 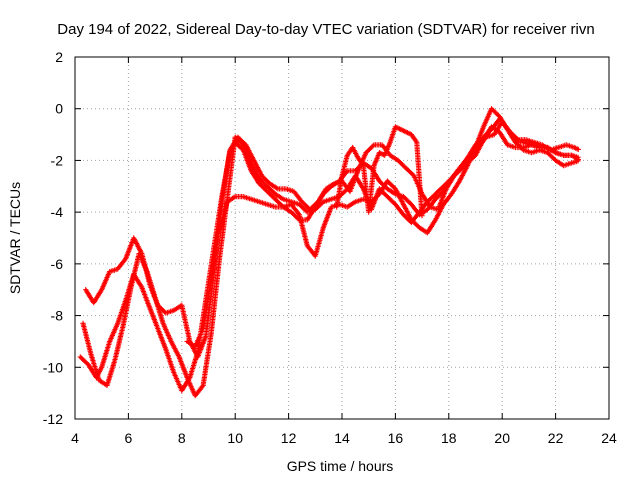 What do you see at coordinates (609, 438) in the screenshot?
I see `x-tick-label: 24` at bounding box center [609, 438].